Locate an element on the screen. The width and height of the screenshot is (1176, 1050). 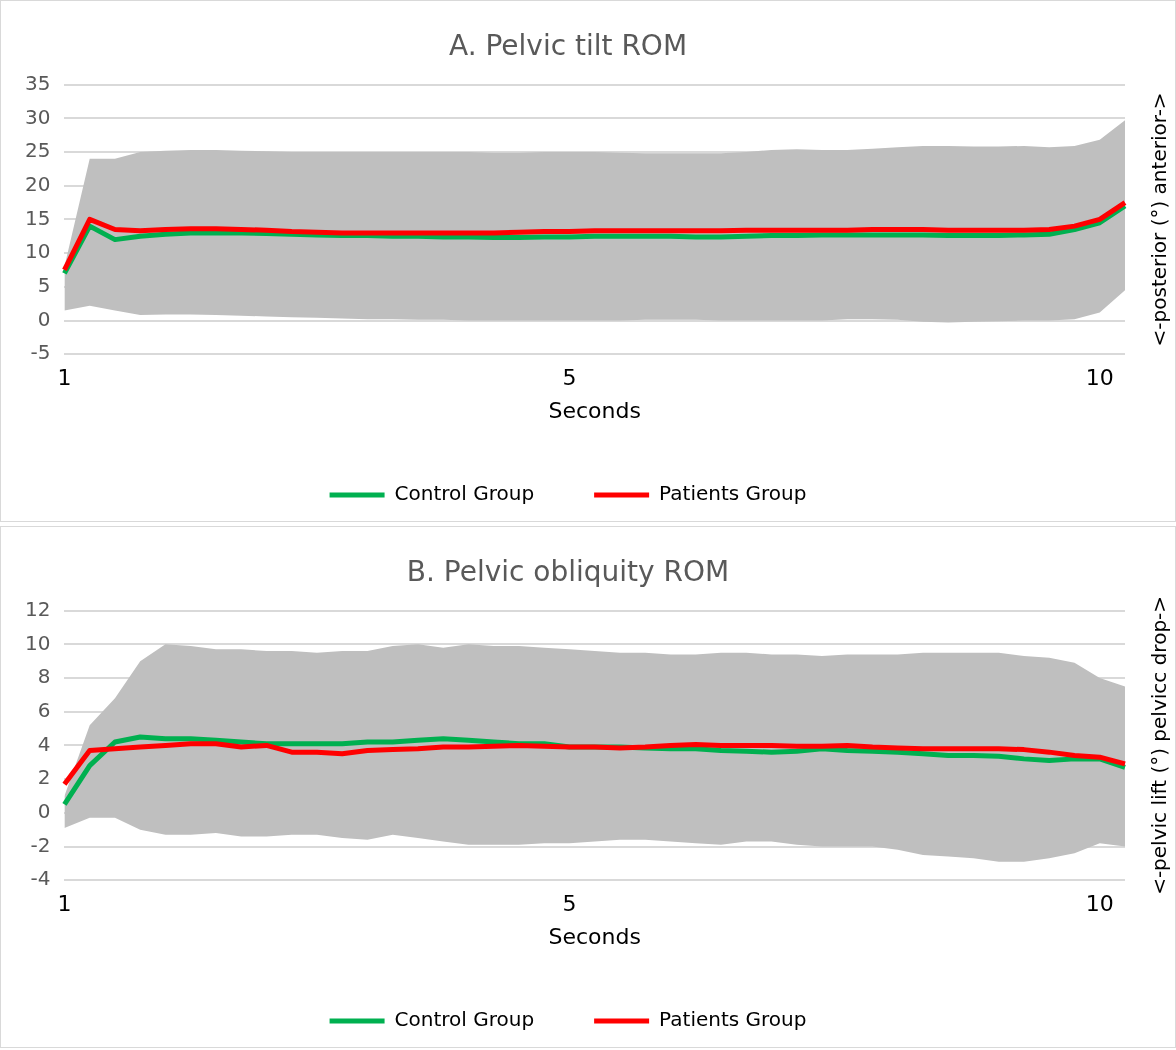
chart-title: B. Pelvic obliquity ROM is located at coordinates (568, 572).